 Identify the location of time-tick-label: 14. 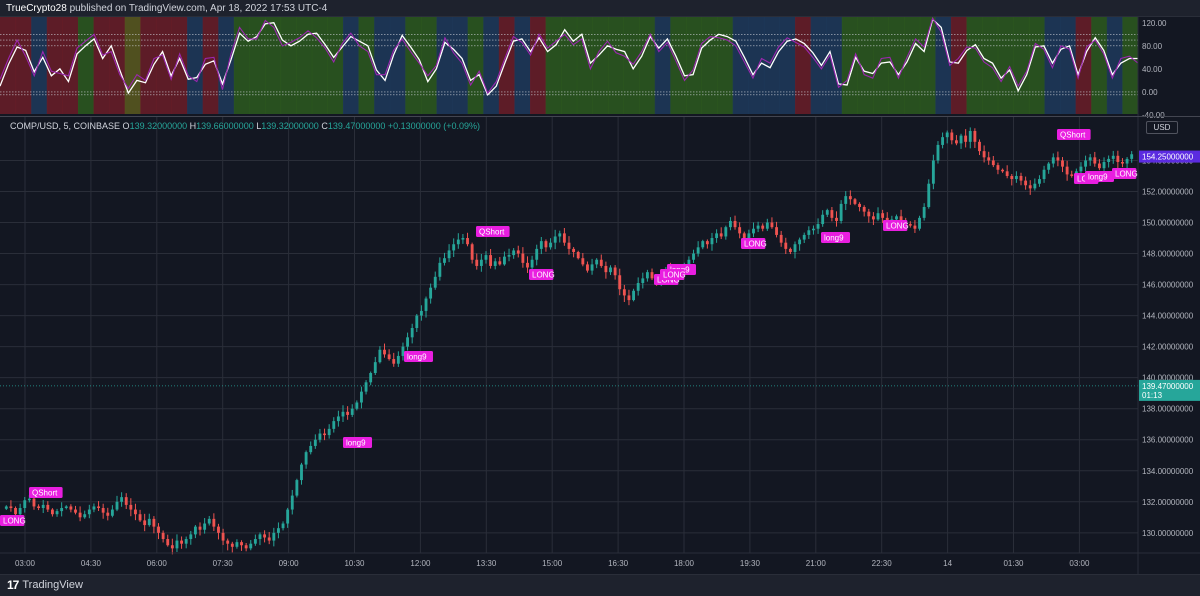
(947, 563).